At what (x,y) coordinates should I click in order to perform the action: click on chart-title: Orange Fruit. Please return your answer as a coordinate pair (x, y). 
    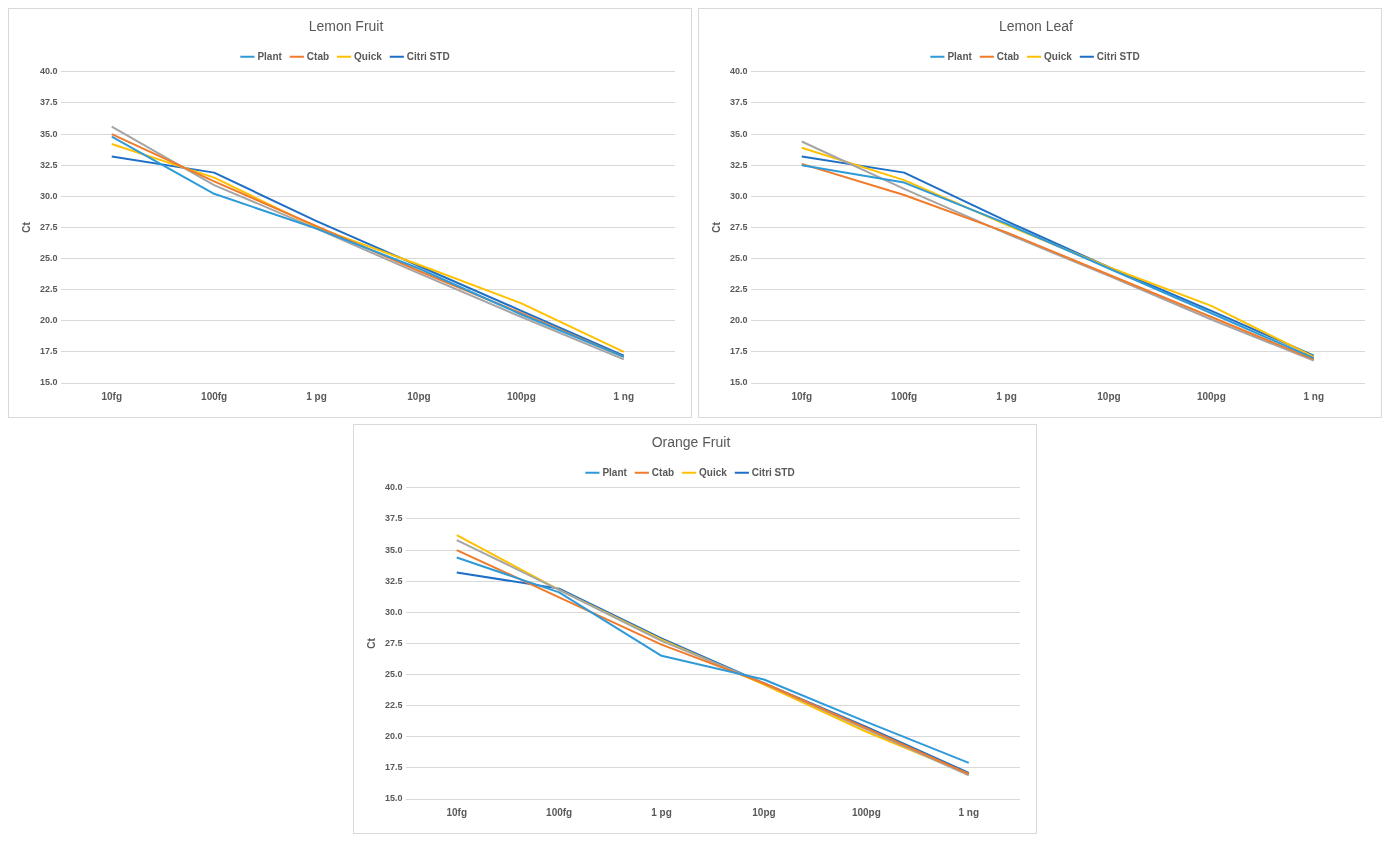
    Looking at the image, I should click on (691, 442).